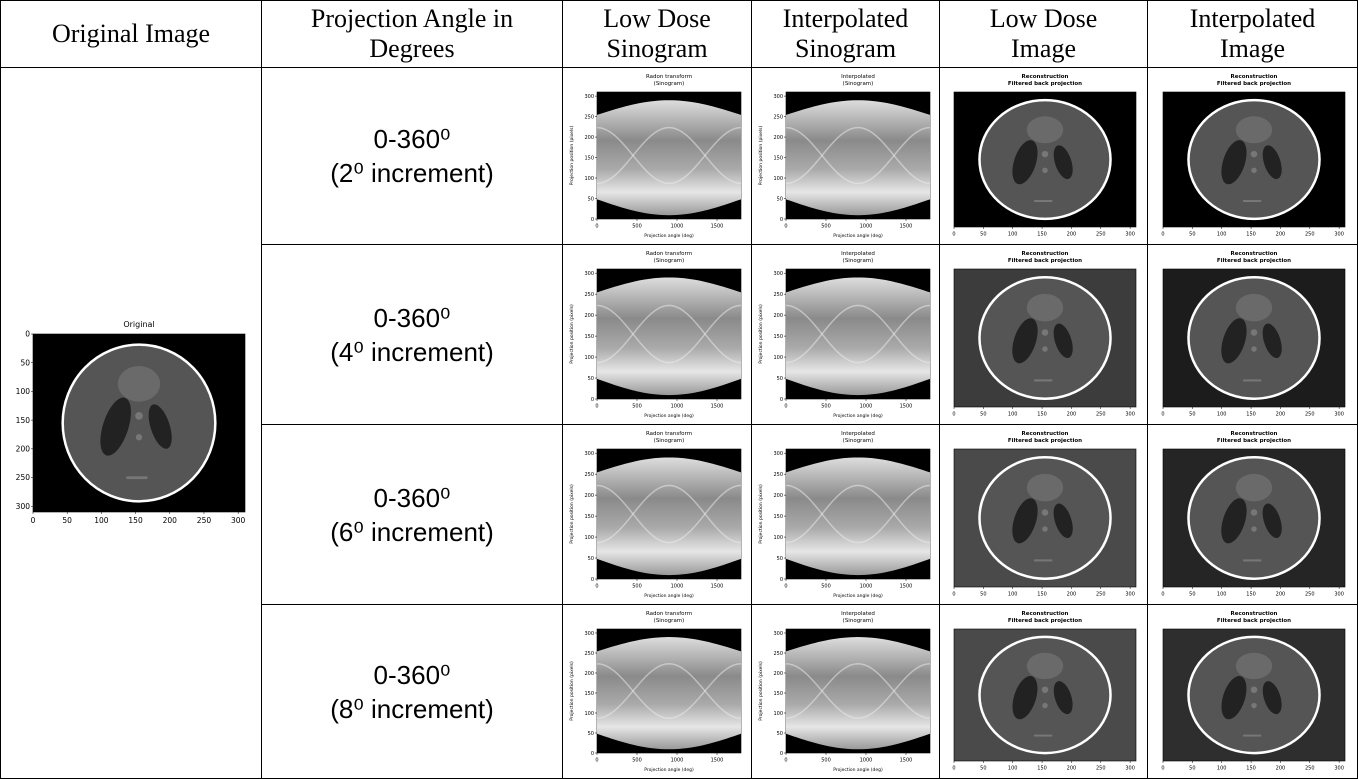  What do you see at coordinates (412, 692) in the screenshot?
I see `table-cell: 0-360⁰ (8⁰ increment)` at bounding box center [412, 692].